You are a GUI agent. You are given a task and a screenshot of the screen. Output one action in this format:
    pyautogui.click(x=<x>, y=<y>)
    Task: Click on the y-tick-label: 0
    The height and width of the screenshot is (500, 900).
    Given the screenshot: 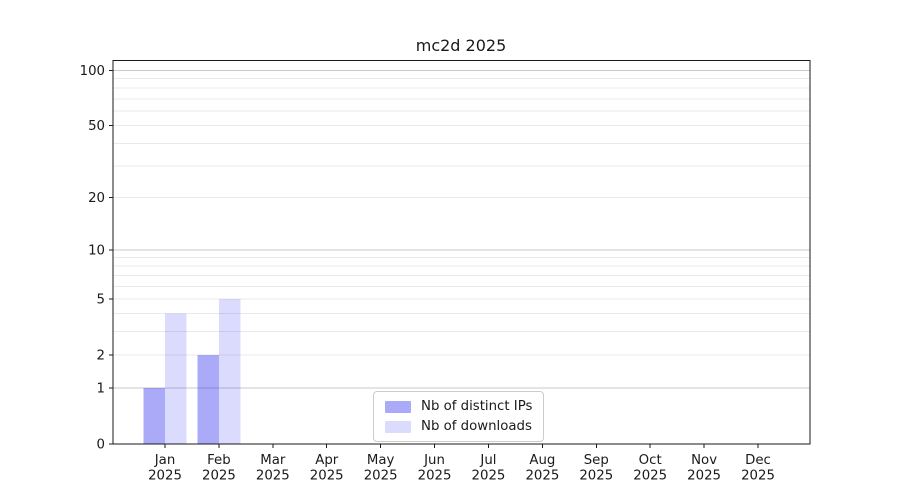 What is the action you would take?
    pyautogui.click(x=101, y=445)
    